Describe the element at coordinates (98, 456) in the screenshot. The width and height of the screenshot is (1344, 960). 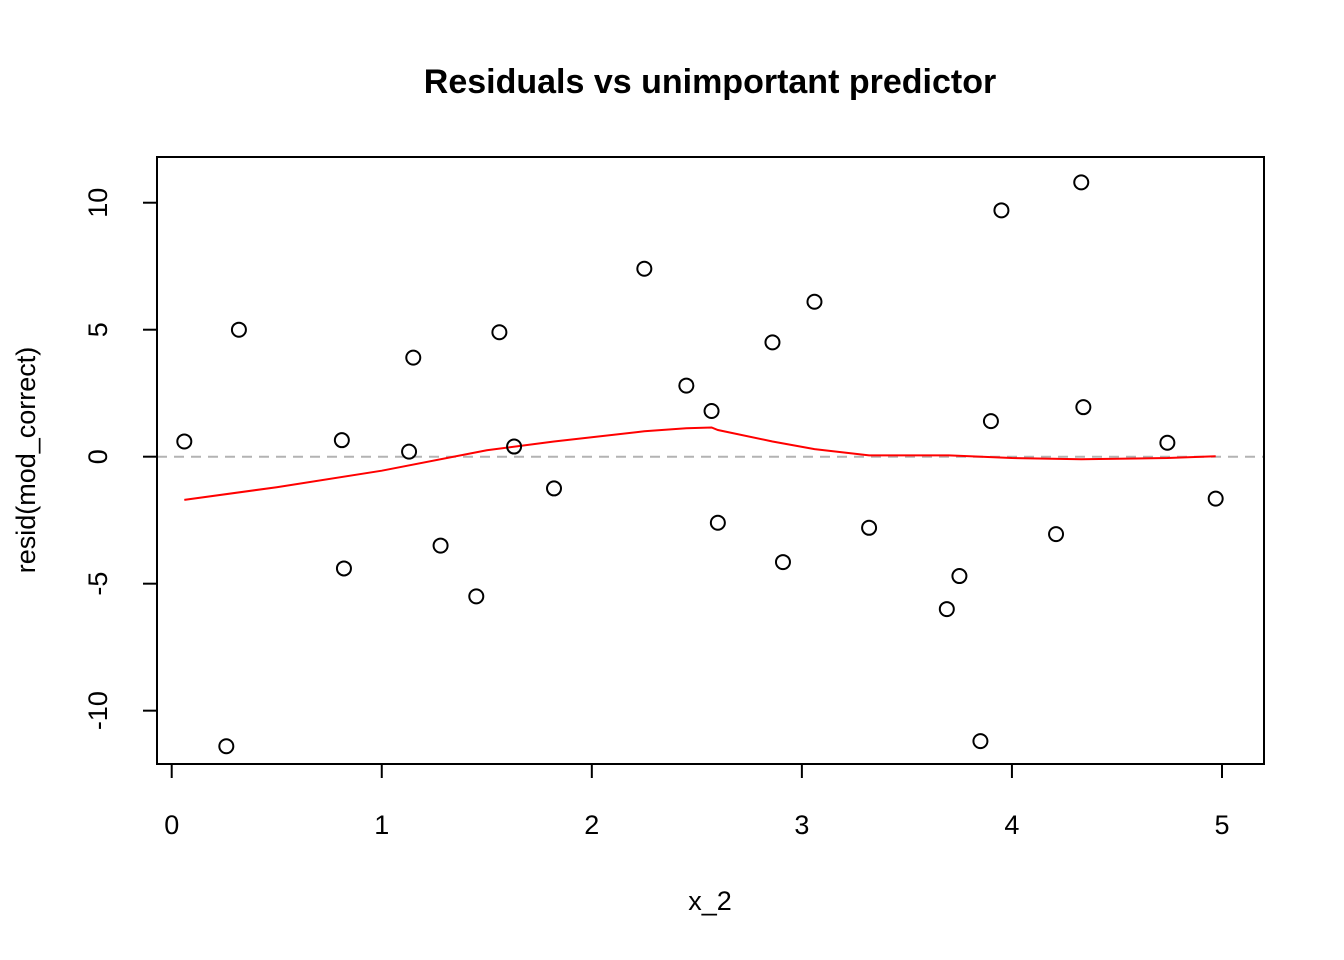
I see `y-tick-label: 0` at that location.